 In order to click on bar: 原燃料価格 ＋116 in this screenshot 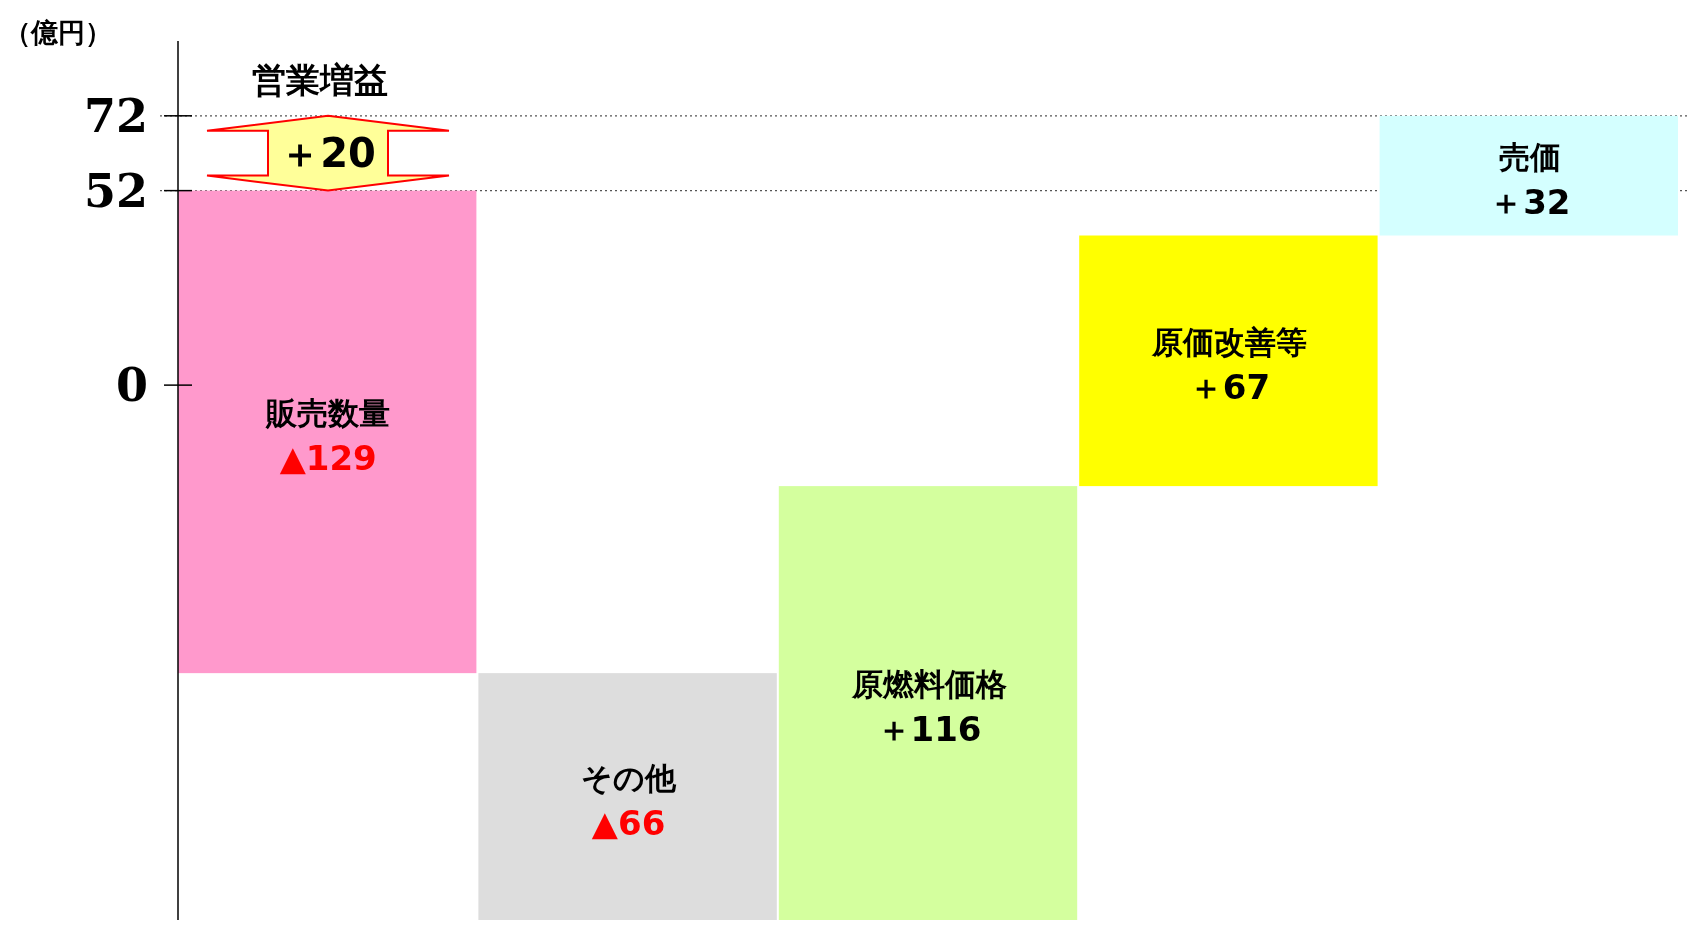, I will do `click(928, 703)`.